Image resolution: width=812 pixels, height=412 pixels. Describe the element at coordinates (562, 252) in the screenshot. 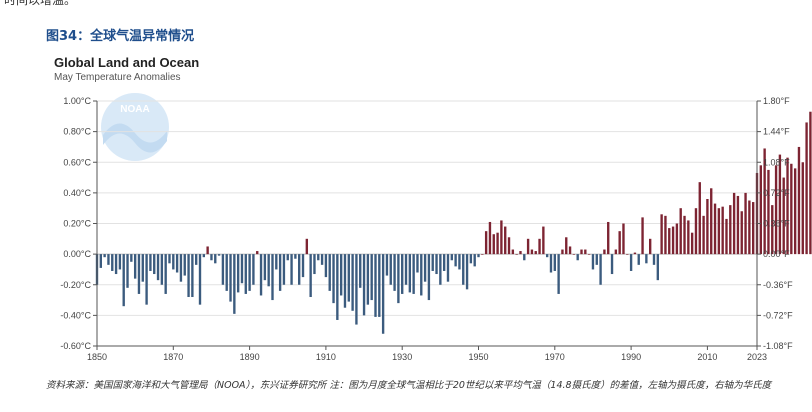

I see `bar-1972` at that location.